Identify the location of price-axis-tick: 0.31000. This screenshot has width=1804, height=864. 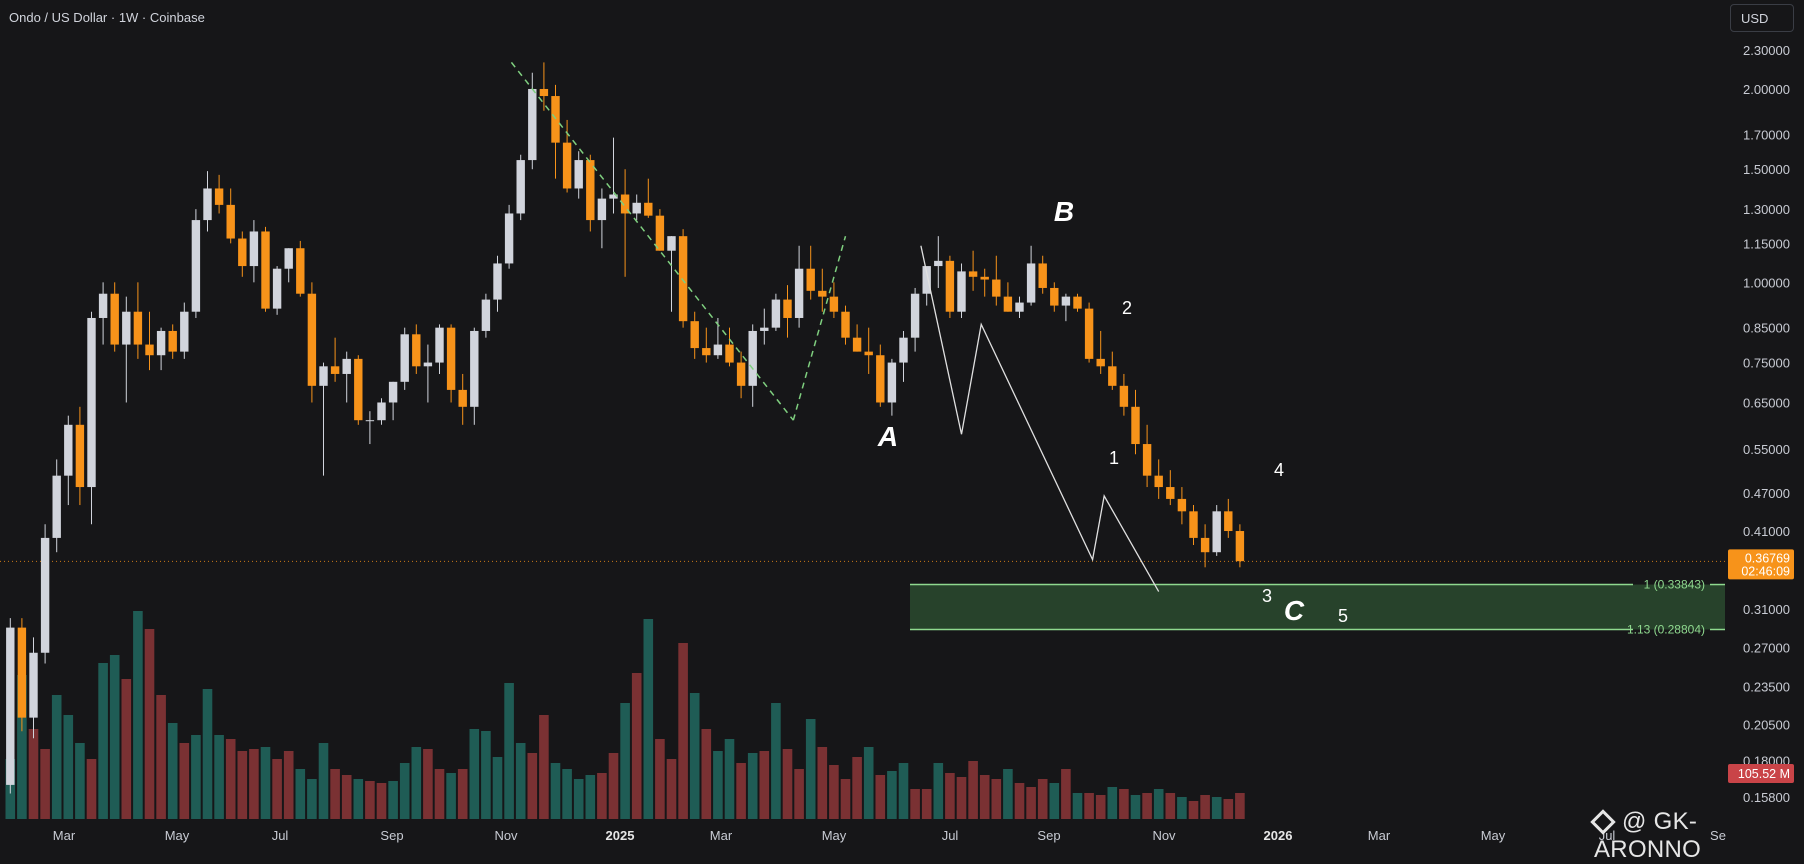
(1766, 609).